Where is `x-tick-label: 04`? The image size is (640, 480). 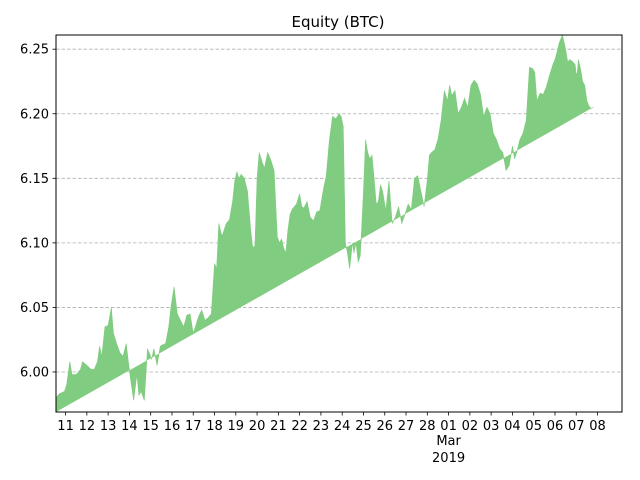
x-tick-label: 04 is located at coordinates (512, 426).